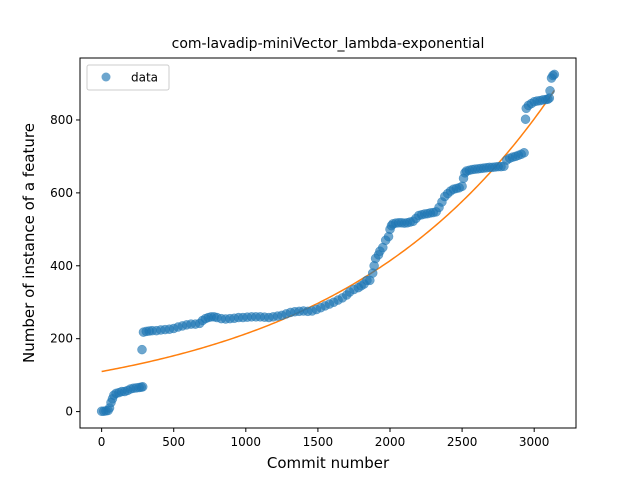  What do you see at coordinates (328, 463) in the screenshot?
I see `x-axis-label: Commit number` at bounding box center [328, 463].